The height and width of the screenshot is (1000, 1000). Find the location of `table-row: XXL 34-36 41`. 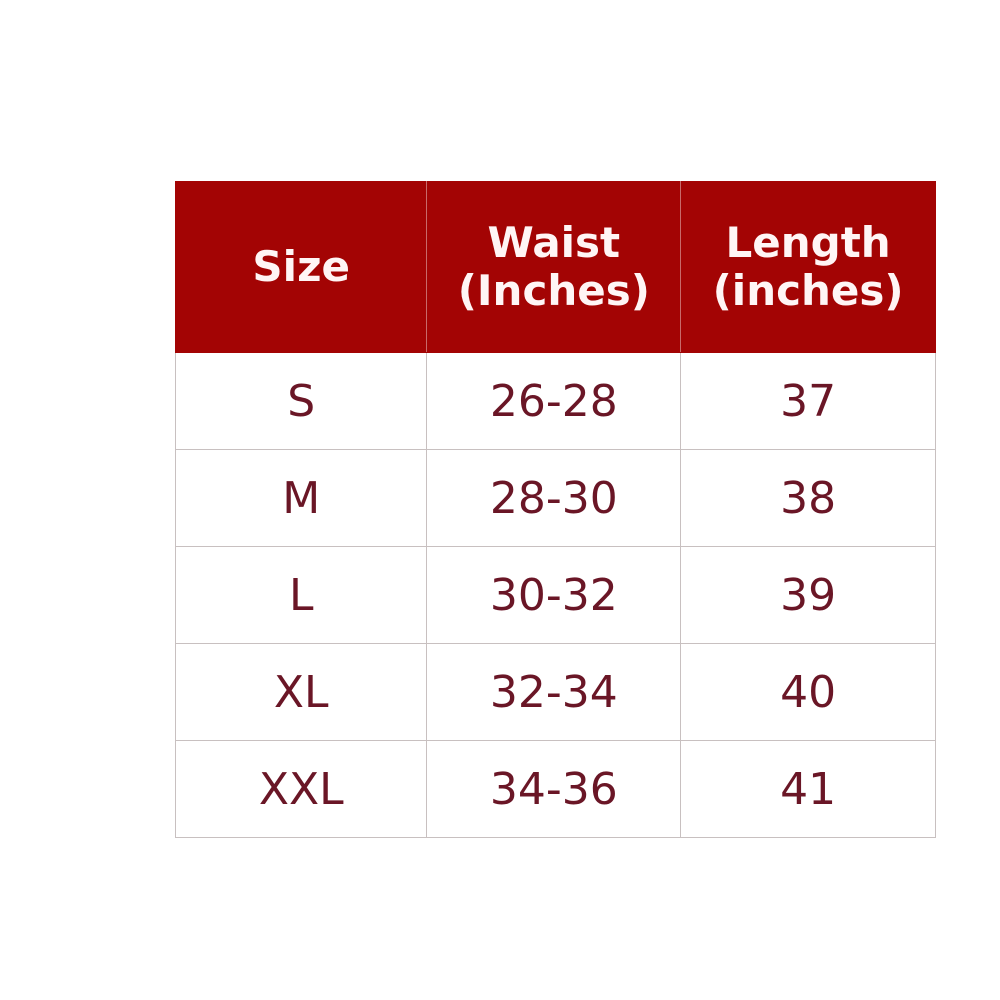

table-row: XXL 34-36 41 is located at coordinates (555, 789).